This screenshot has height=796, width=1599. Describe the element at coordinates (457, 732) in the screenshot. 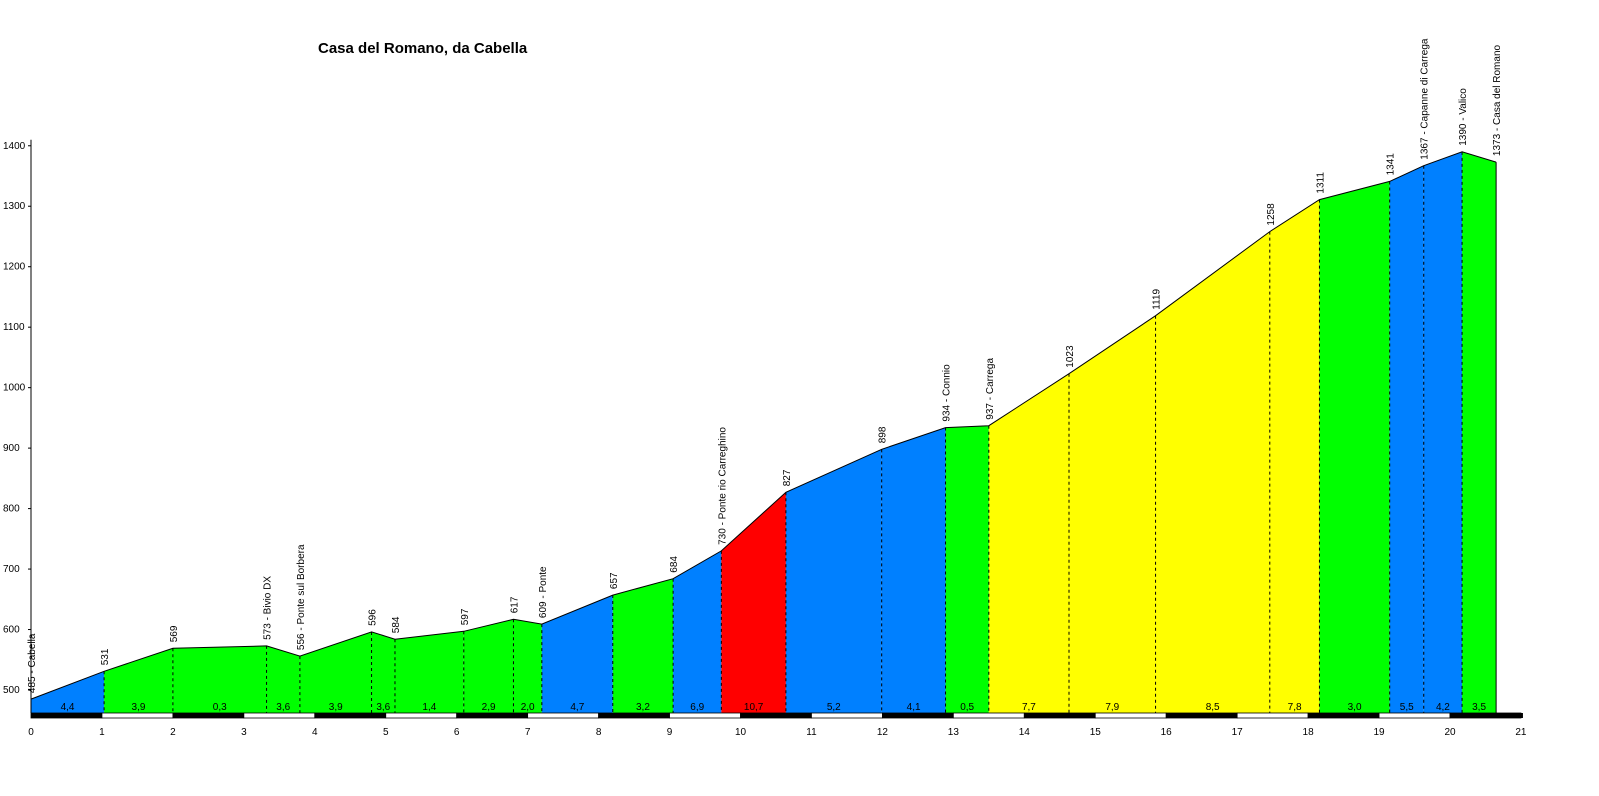

I see `x-tick-label: 6` at that location.